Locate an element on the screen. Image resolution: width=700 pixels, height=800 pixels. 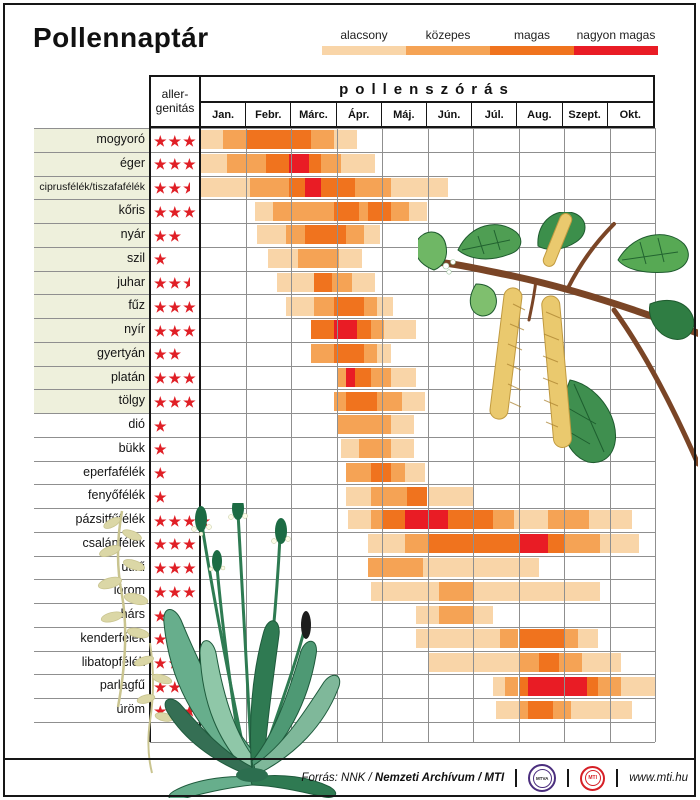
row-label-shade is located at coordinates (92, 164).